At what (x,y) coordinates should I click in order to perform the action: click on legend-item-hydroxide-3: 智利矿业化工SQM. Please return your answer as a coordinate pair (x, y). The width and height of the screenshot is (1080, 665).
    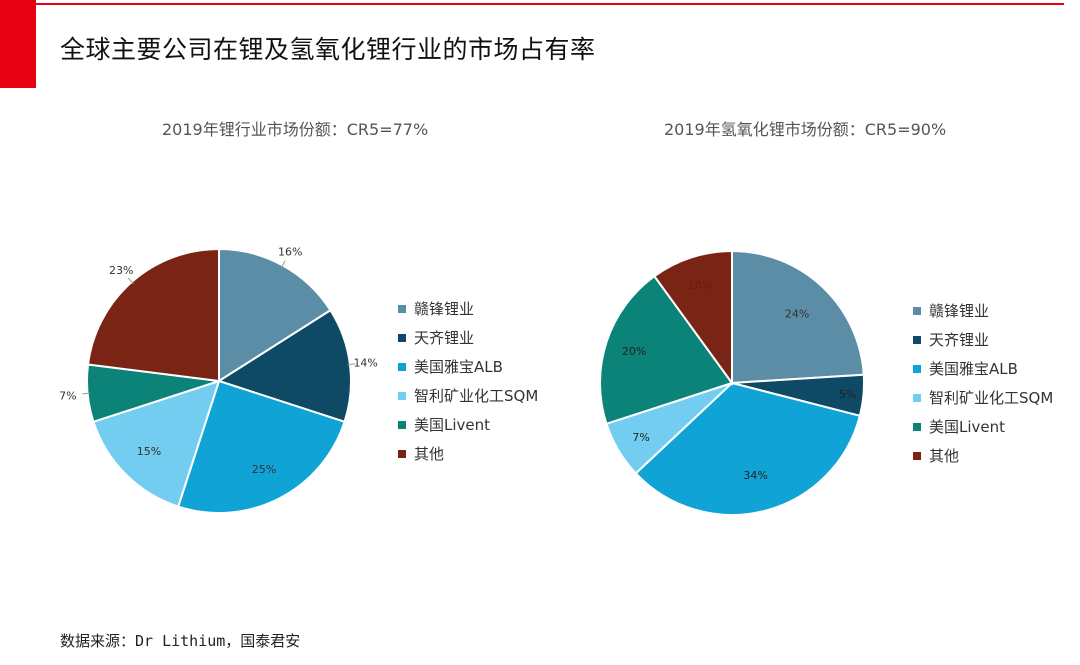
    Looking at the image, I should click on (983, 397).